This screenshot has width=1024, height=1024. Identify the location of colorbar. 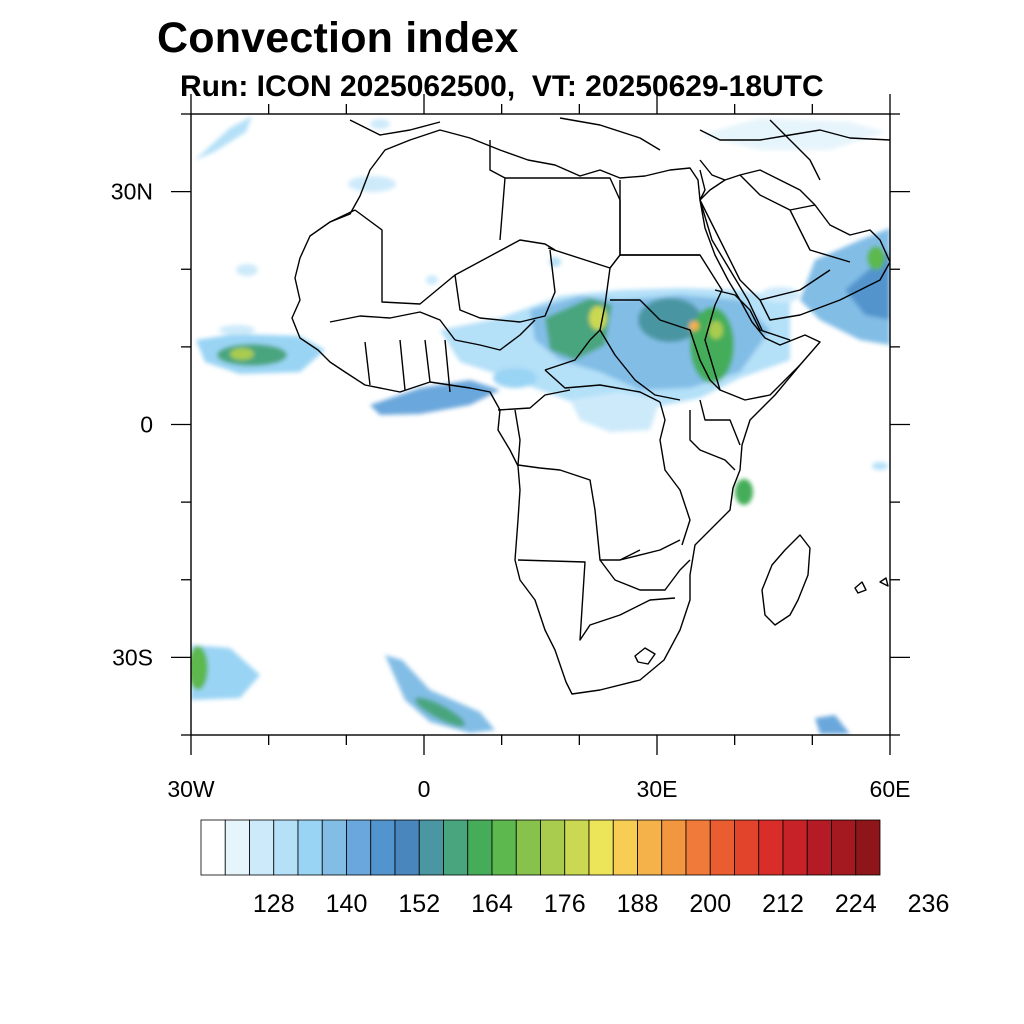
(540, 847).